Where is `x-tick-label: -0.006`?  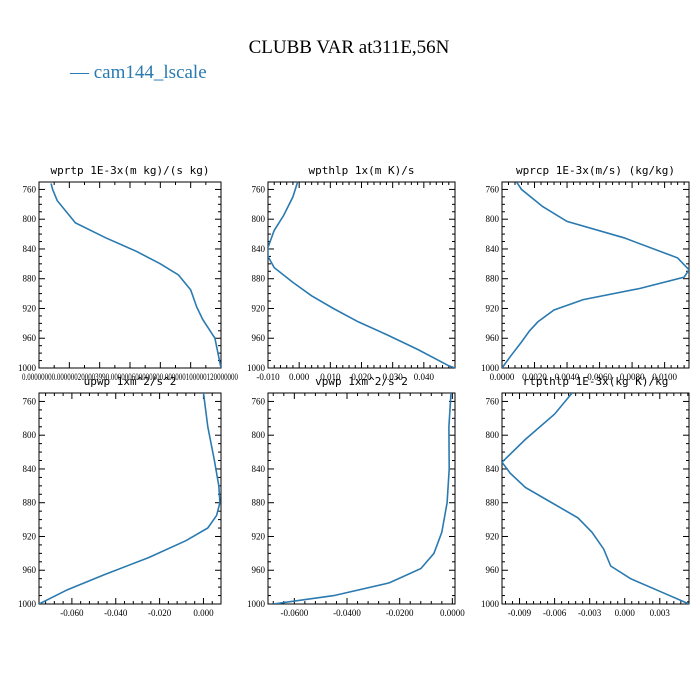 x-tick-label: -0.006 is located at coordinates (555, 613).